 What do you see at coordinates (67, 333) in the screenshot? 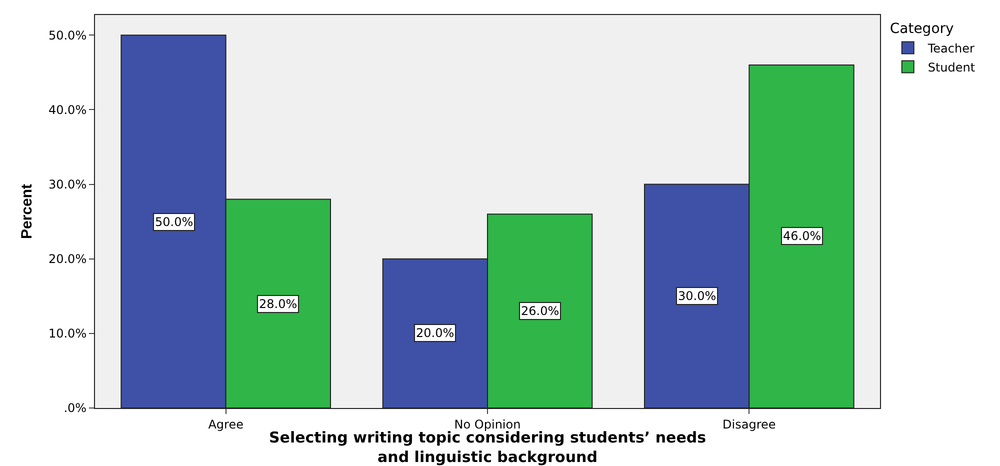
I see `y-tick-label: 10.0%` at bounding box center [67, 333].